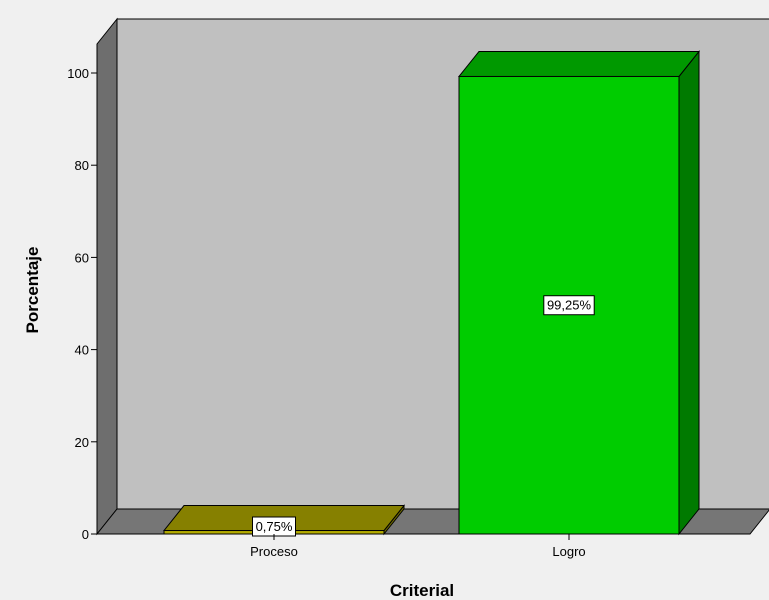  I want to click on y-axis-title: Porcentaje, so click(32, 290).